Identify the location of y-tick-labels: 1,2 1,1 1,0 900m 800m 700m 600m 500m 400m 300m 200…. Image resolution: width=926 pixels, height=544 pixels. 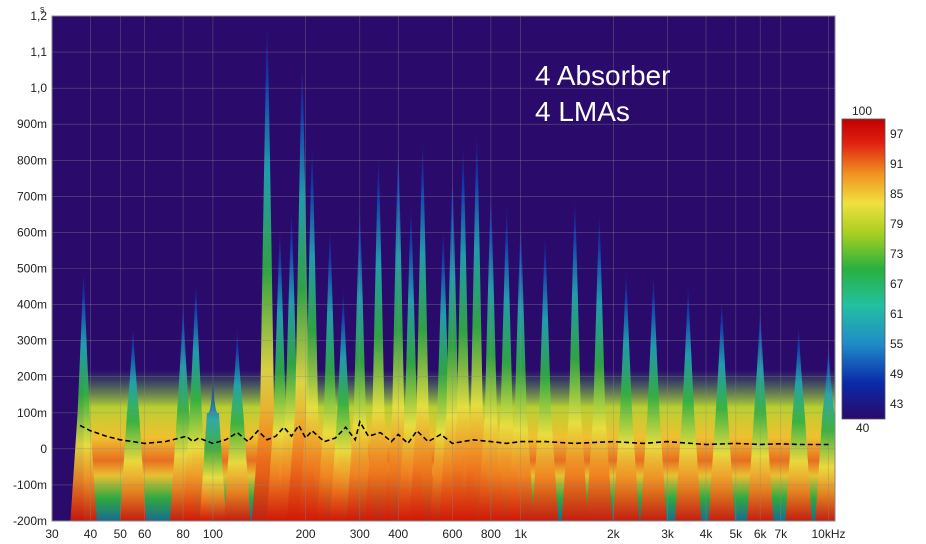
(30, 268).